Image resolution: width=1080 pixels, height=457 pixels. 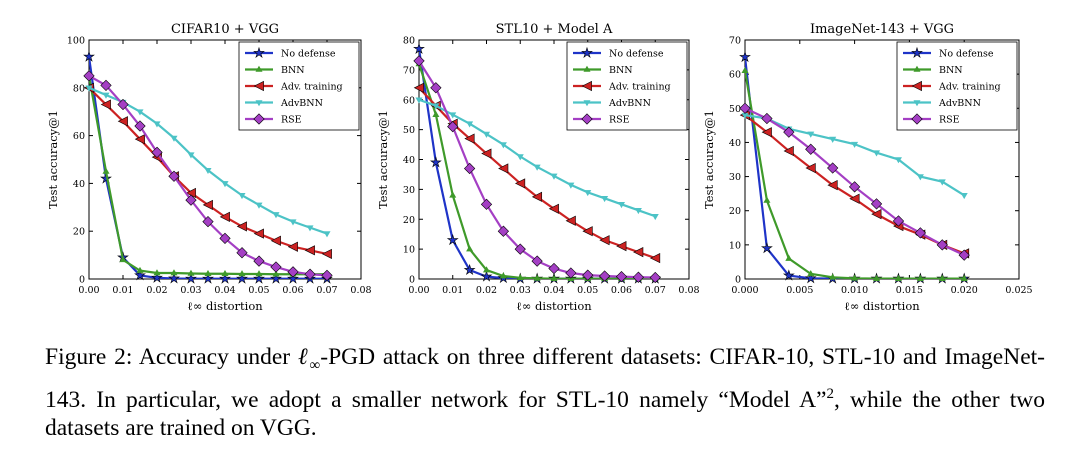 I want to click on panel-3-series-rse, so click(x=854, y=181).